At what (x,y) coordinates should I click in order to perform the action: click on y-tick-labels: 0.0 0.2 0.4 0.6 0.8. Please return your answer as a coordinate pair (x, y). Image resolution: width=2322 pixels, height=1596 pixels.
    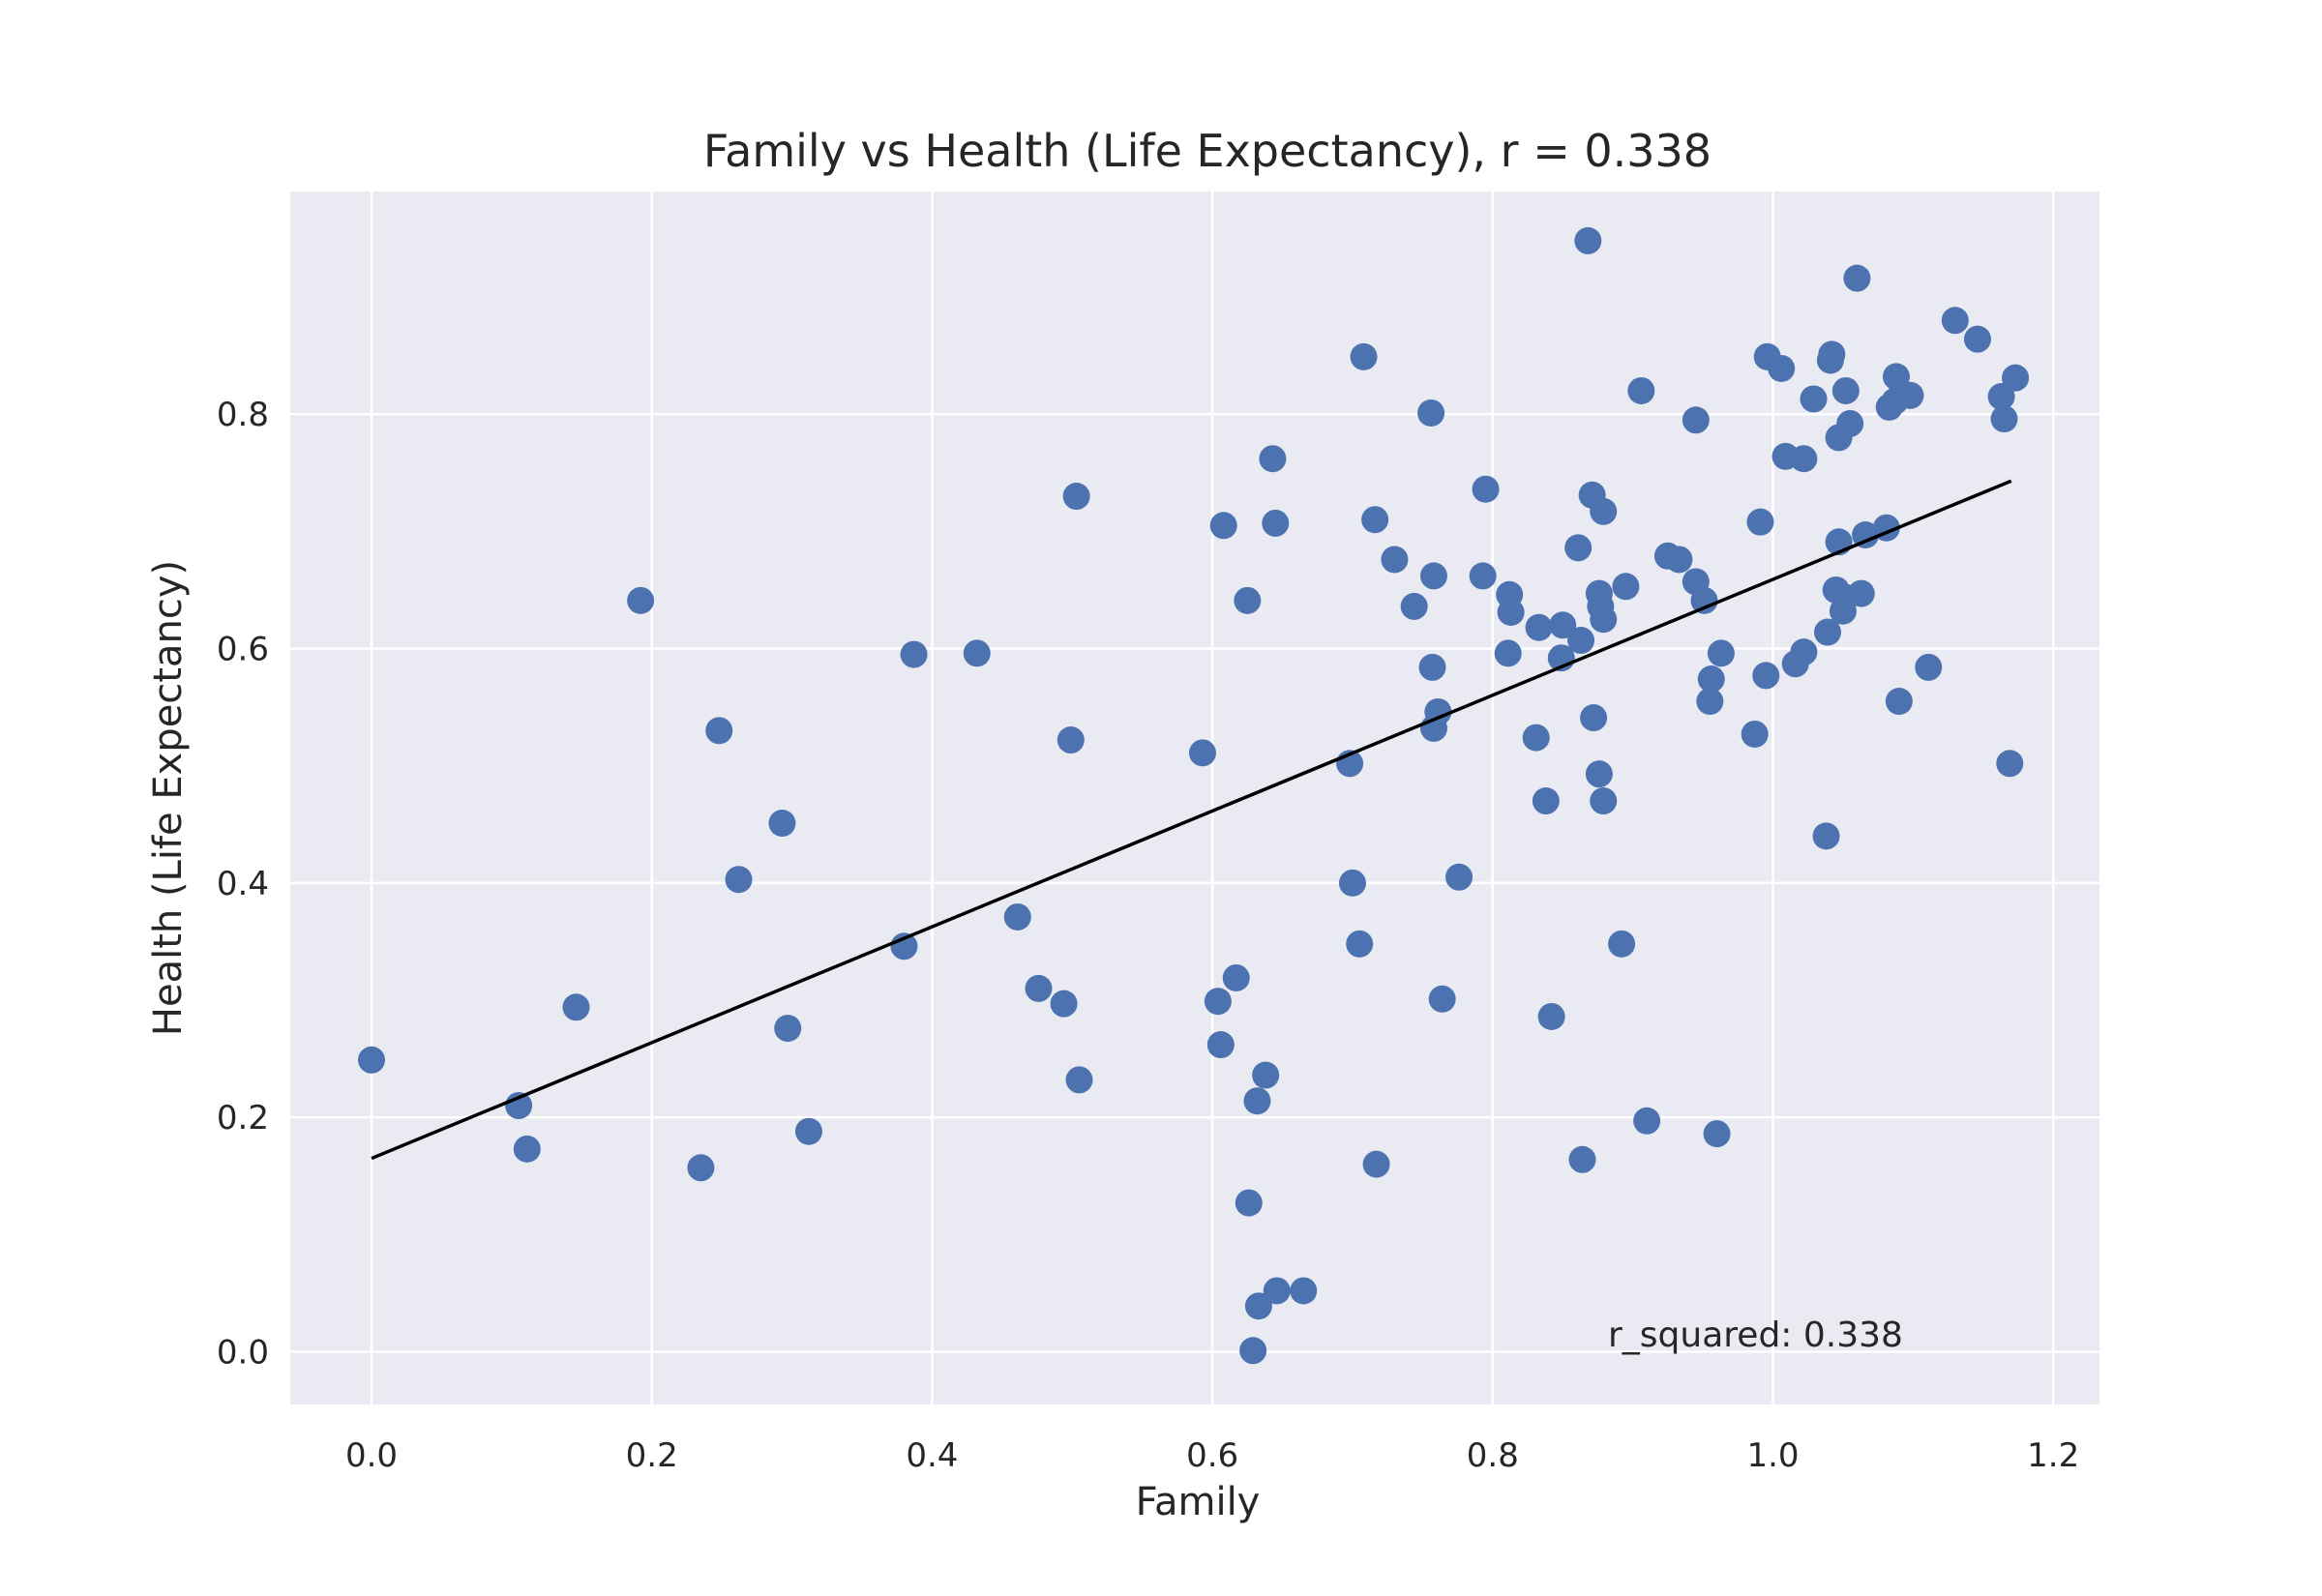
    Looking at the image, I should click on (243, 884).